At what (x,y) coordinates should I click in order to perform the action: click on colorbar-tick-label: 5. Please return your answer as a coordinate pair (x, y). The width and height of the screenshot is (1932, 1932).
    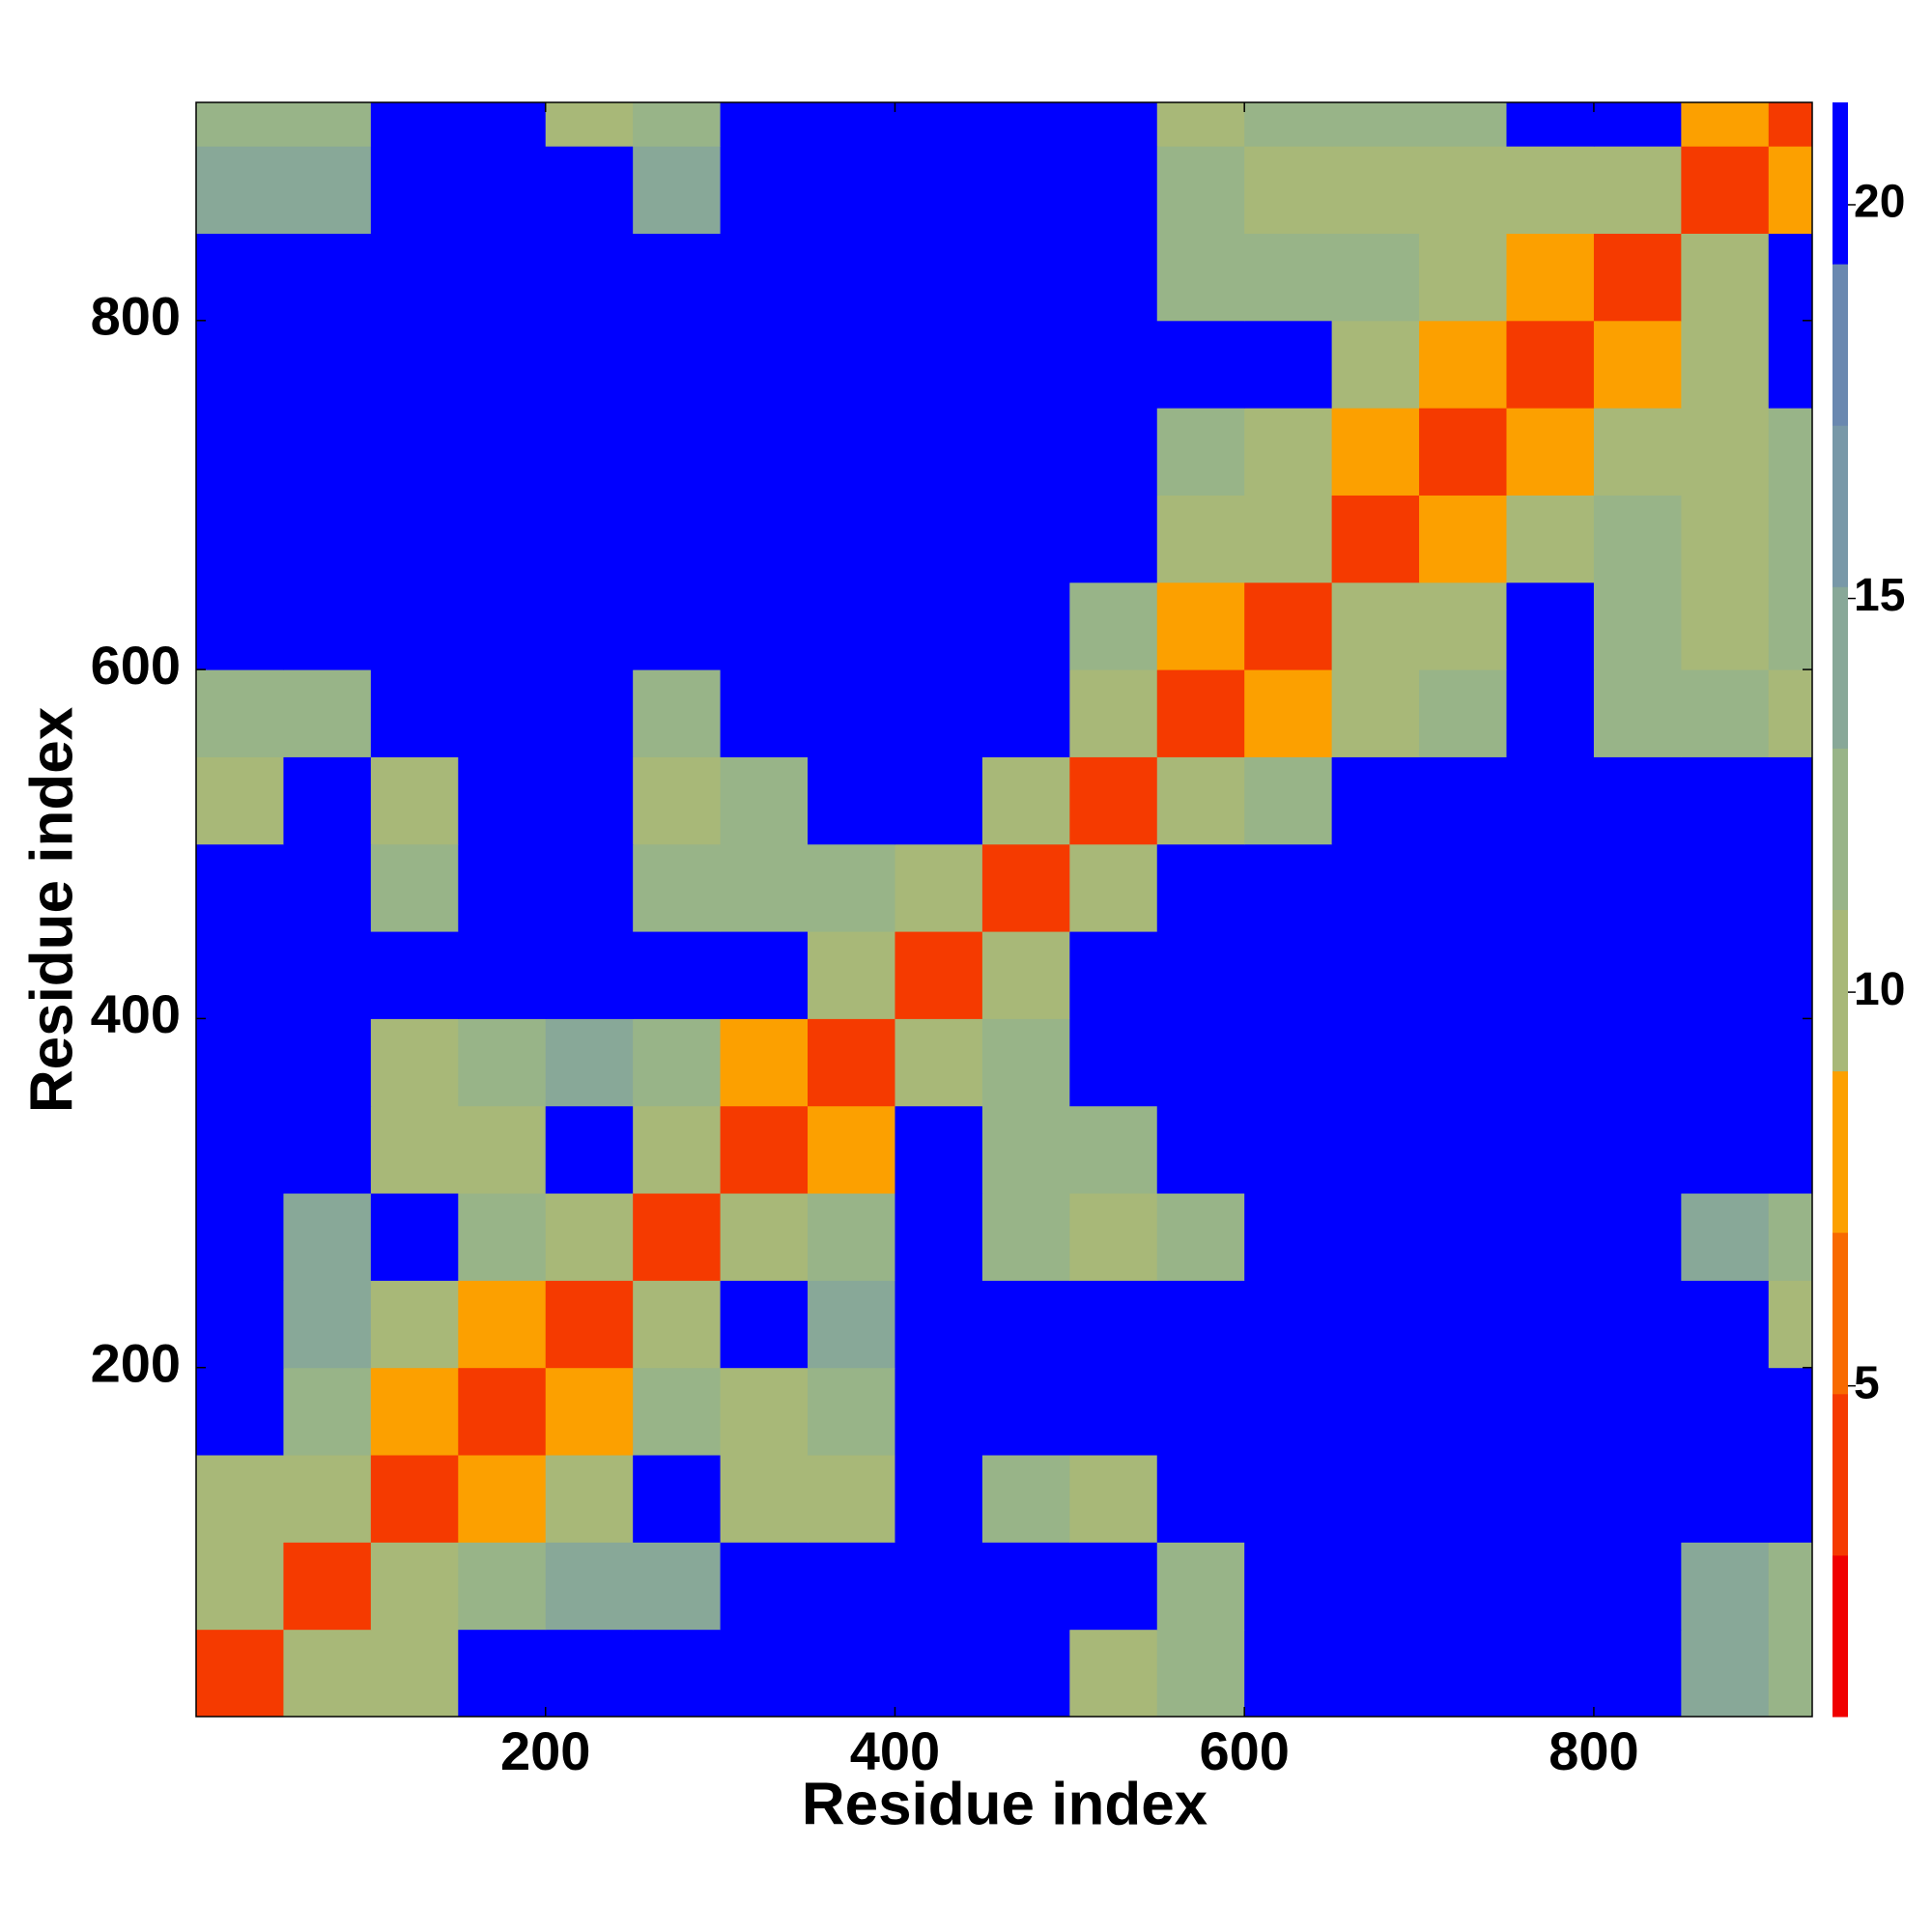
    Looking at the image, I should click on (1867, 1382).